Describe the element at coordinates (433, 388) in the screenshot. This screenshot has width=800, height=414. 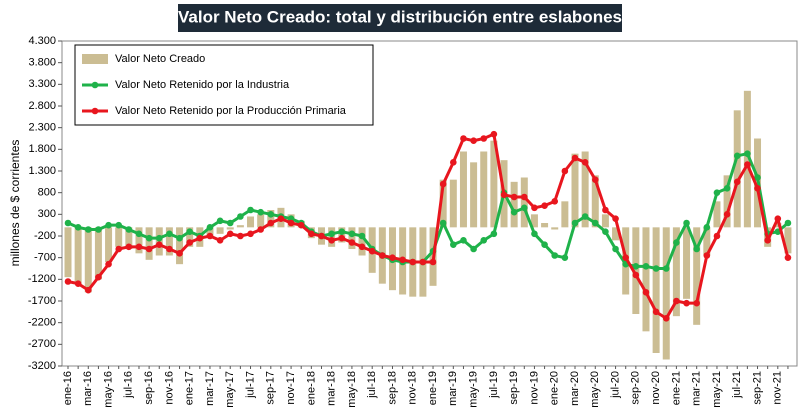
I see `x-tick-label: ene-19` at that location.